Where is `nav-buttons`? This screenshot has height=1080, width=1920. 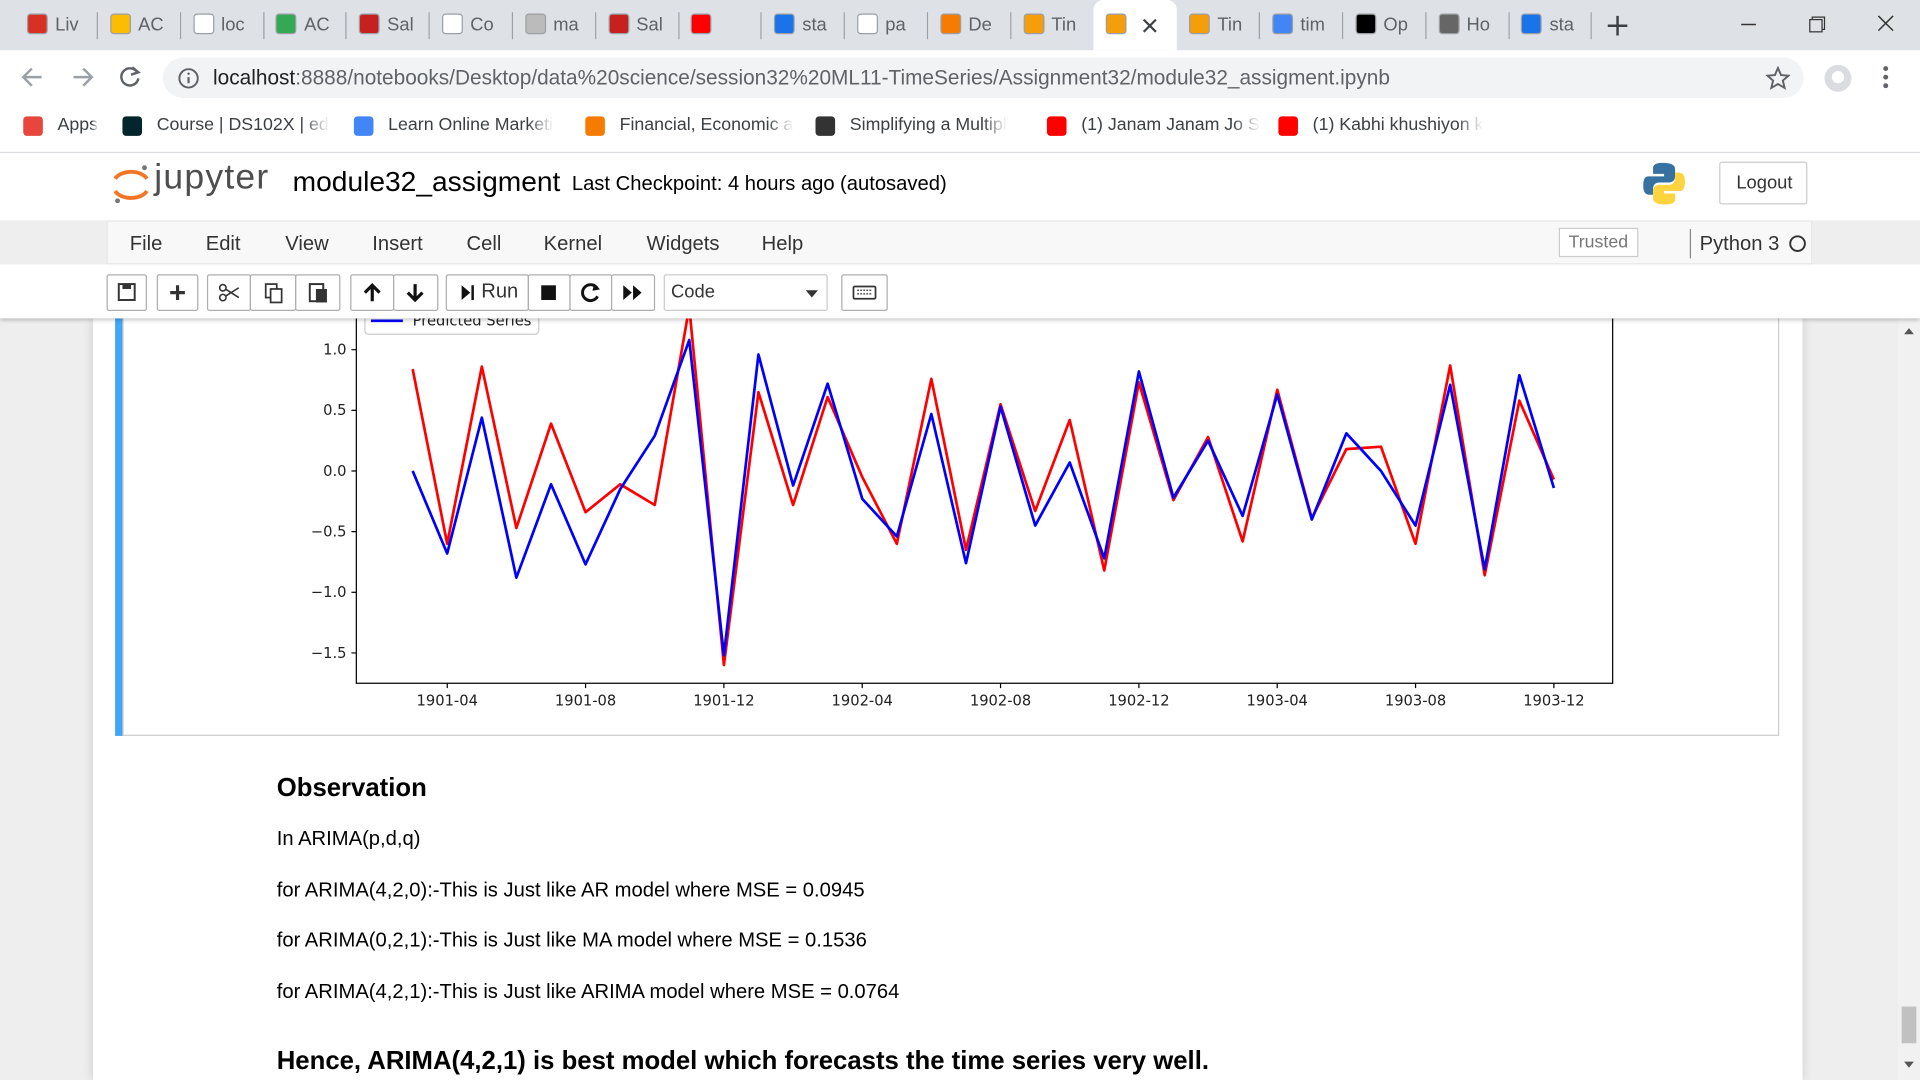 nav-buttons is located at coordinates (84, 76).